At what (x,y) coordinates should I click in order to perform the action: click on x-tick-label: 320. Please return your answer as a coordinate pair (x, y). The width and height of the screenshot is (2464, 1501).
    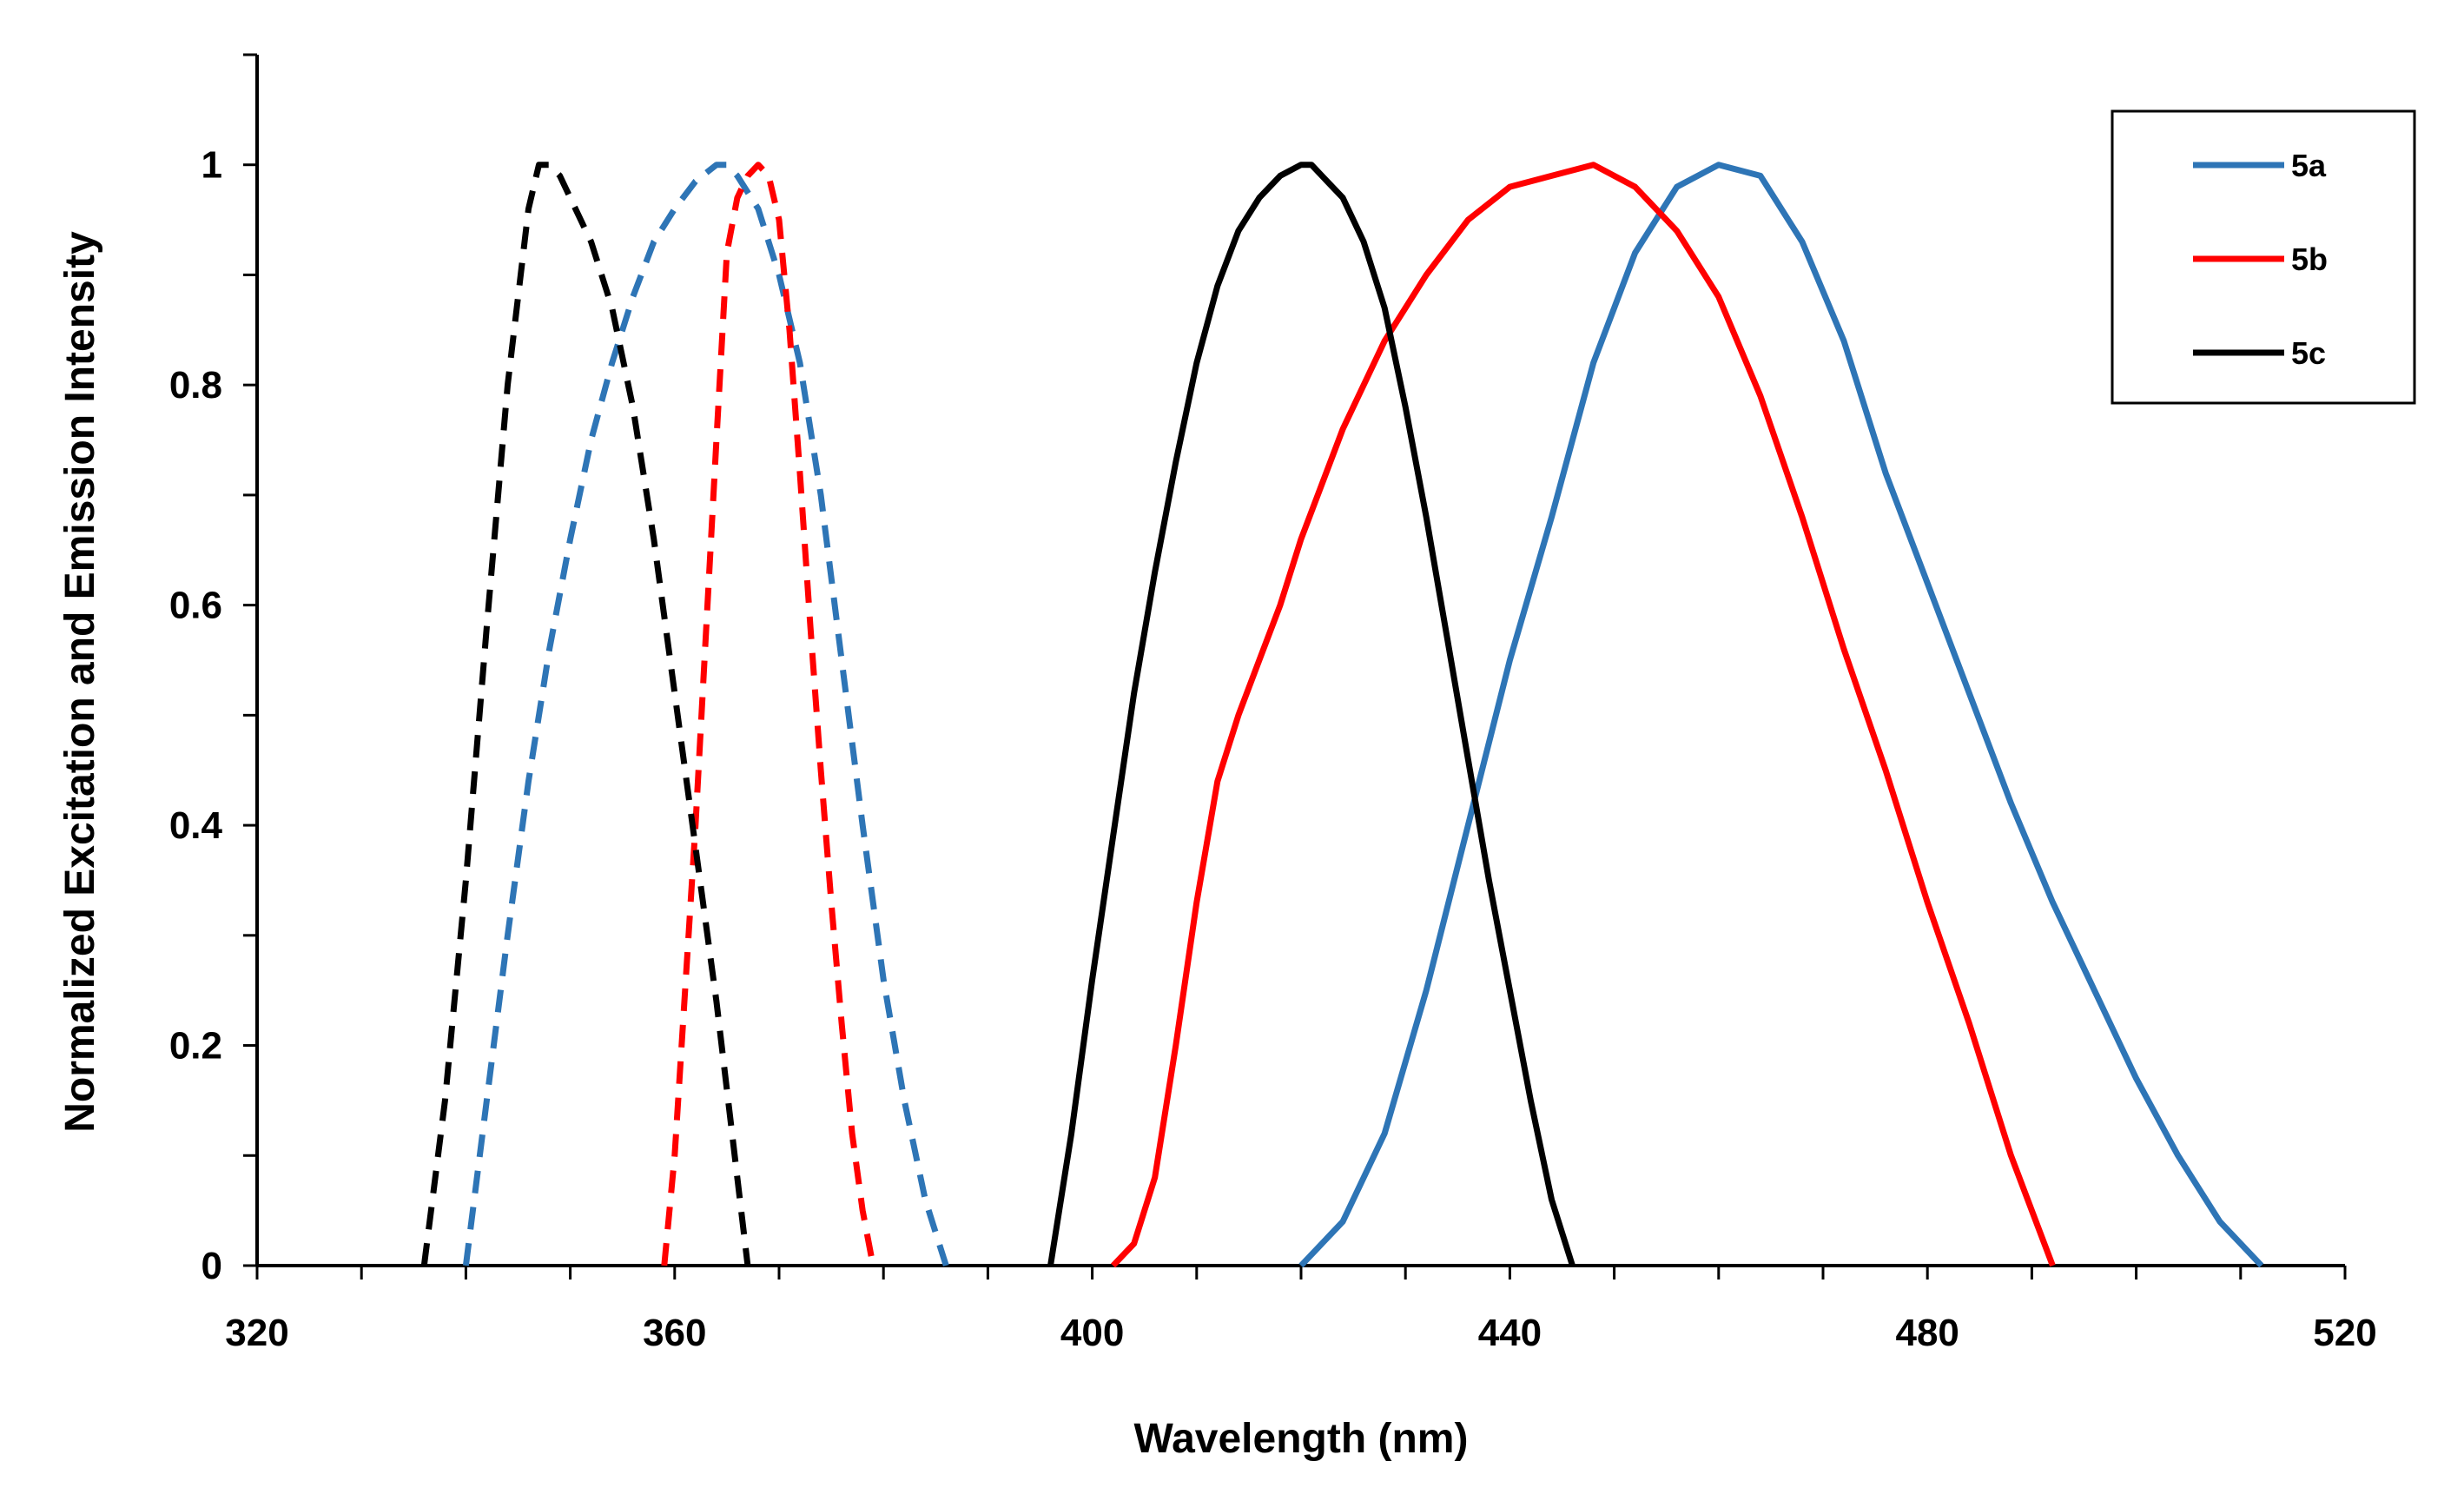
    Looking at the image, I should click on (256, 1333).